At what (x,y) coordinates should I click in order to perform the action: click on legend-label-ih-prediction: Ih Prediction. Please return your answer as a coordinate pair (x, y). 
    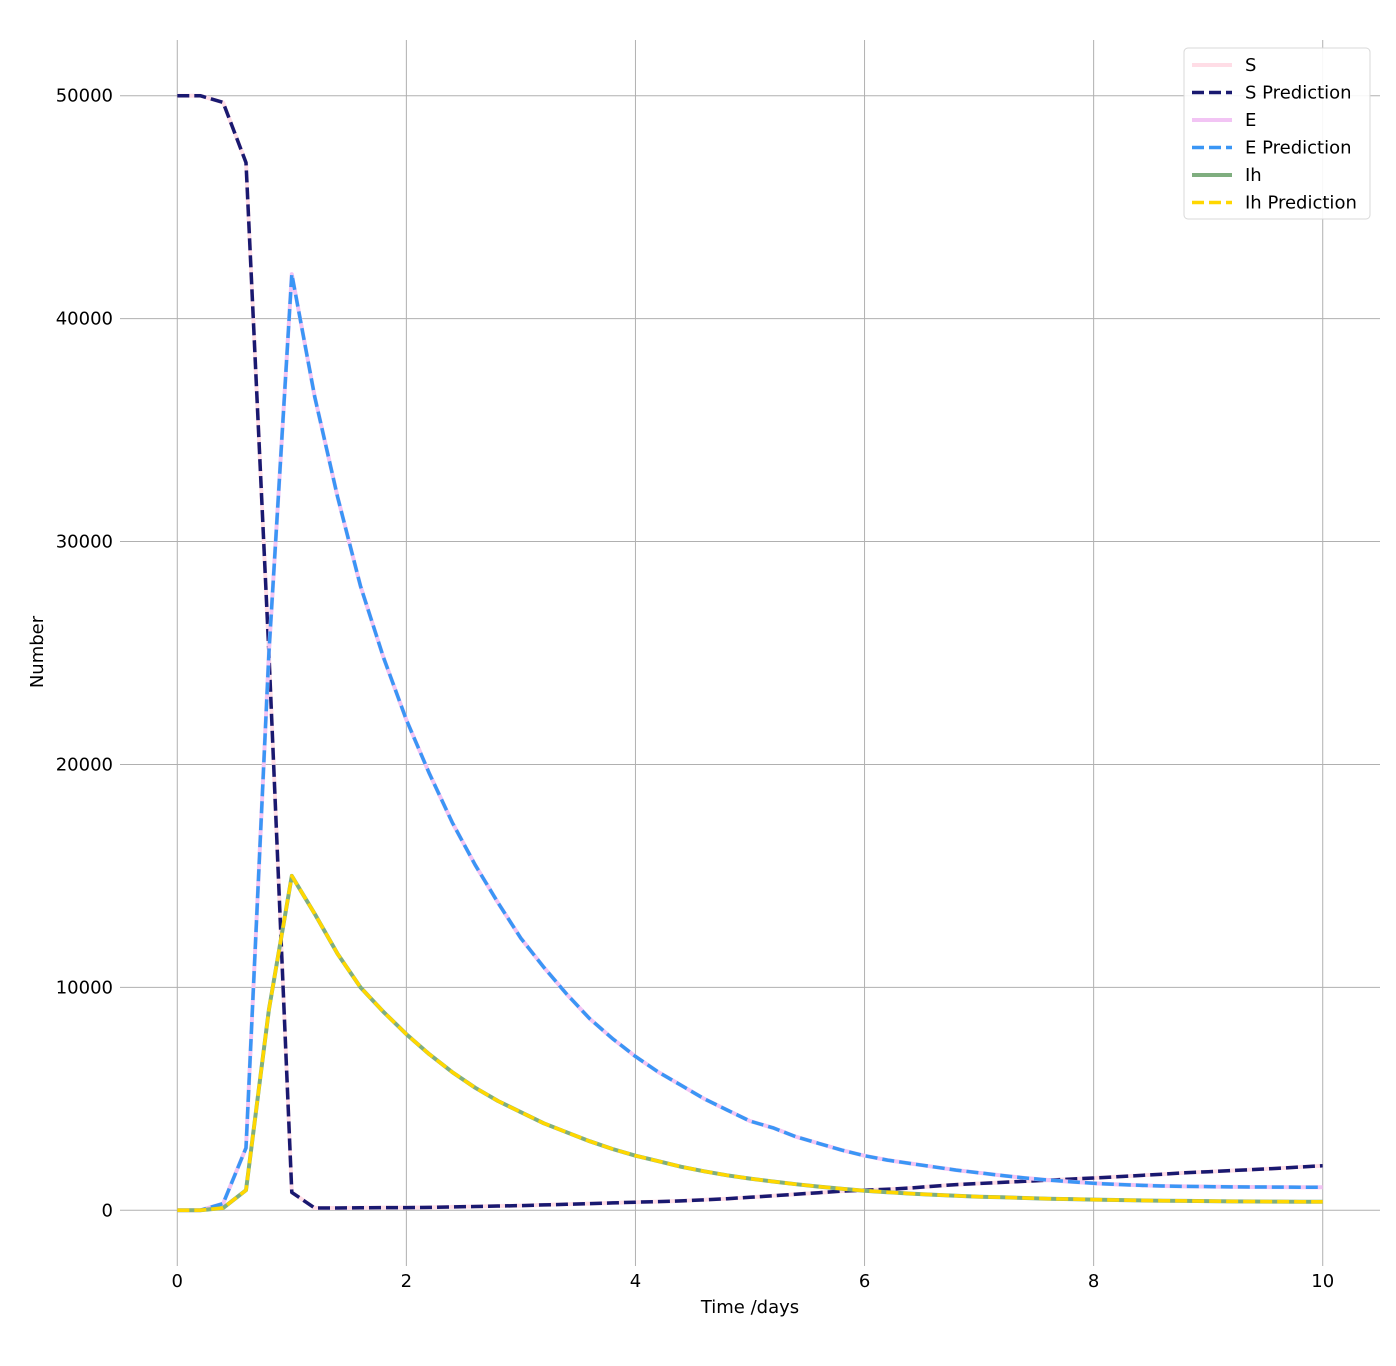
    Looking at the image, I should click on (1301, 203).